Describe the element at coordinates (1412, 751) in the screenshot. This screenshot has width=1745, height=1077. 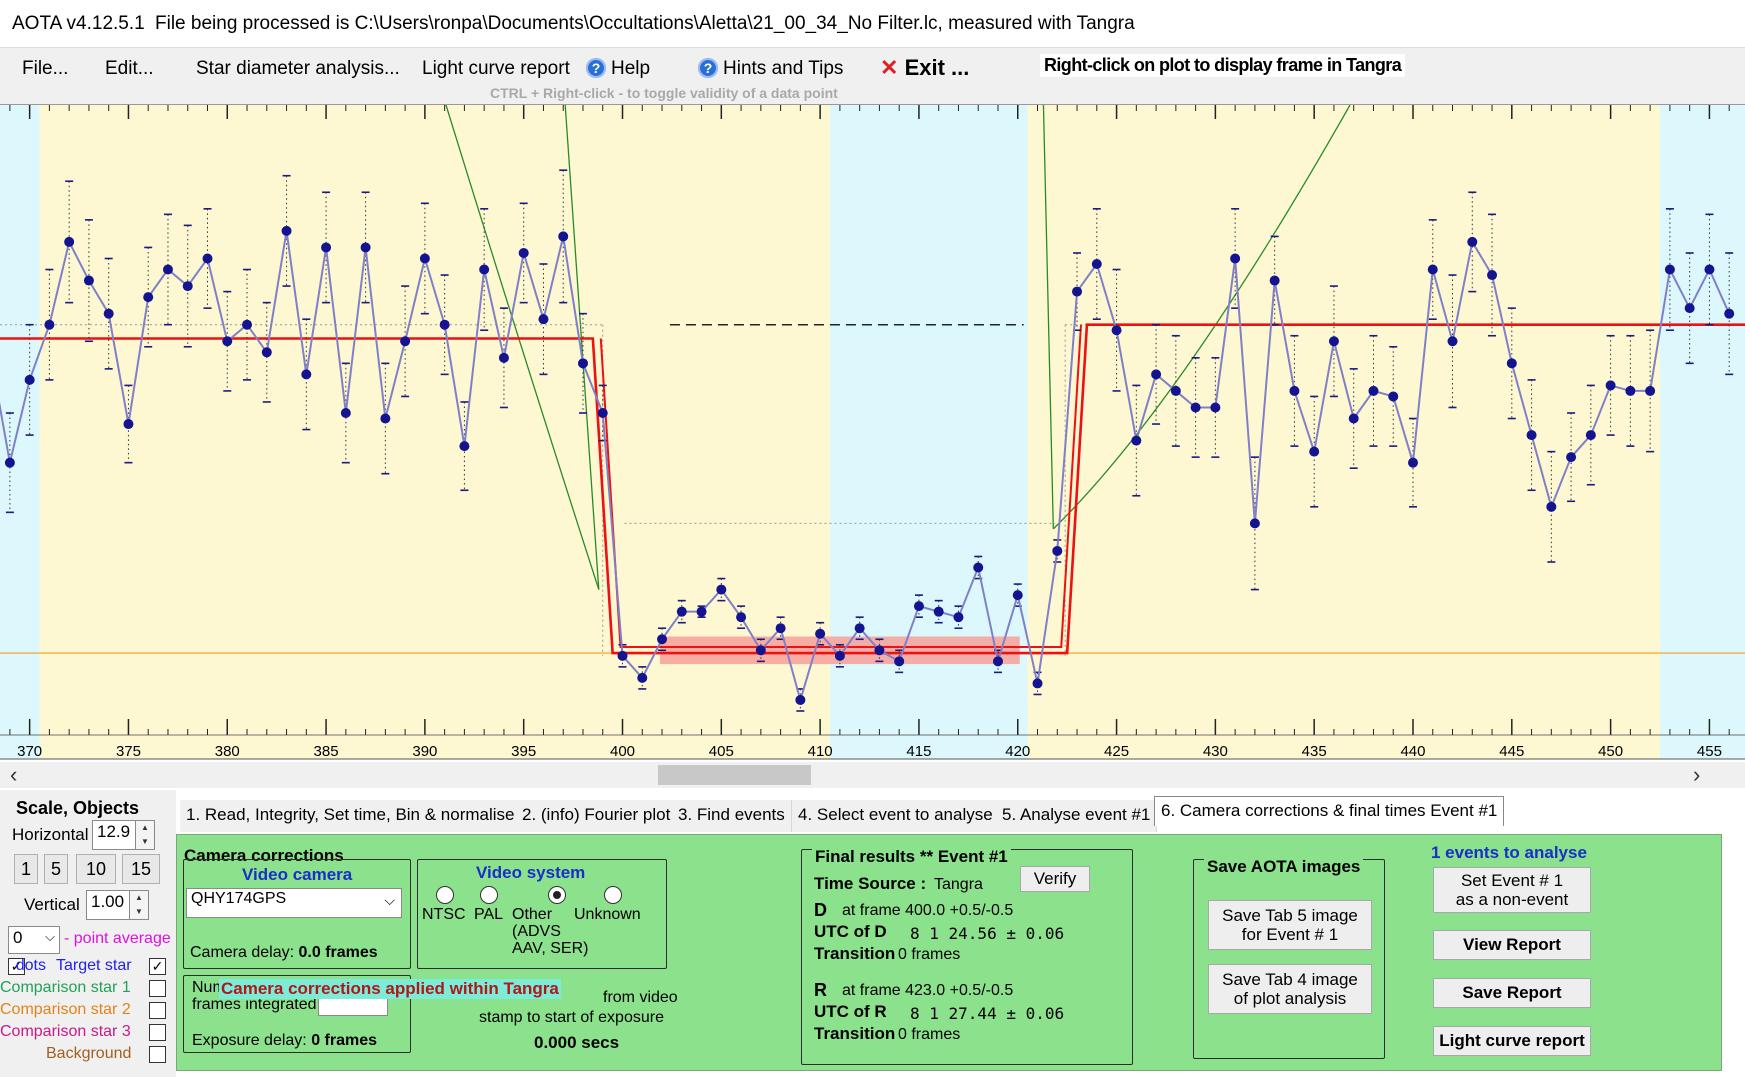
I see `x-tick-label: 440` at that location.